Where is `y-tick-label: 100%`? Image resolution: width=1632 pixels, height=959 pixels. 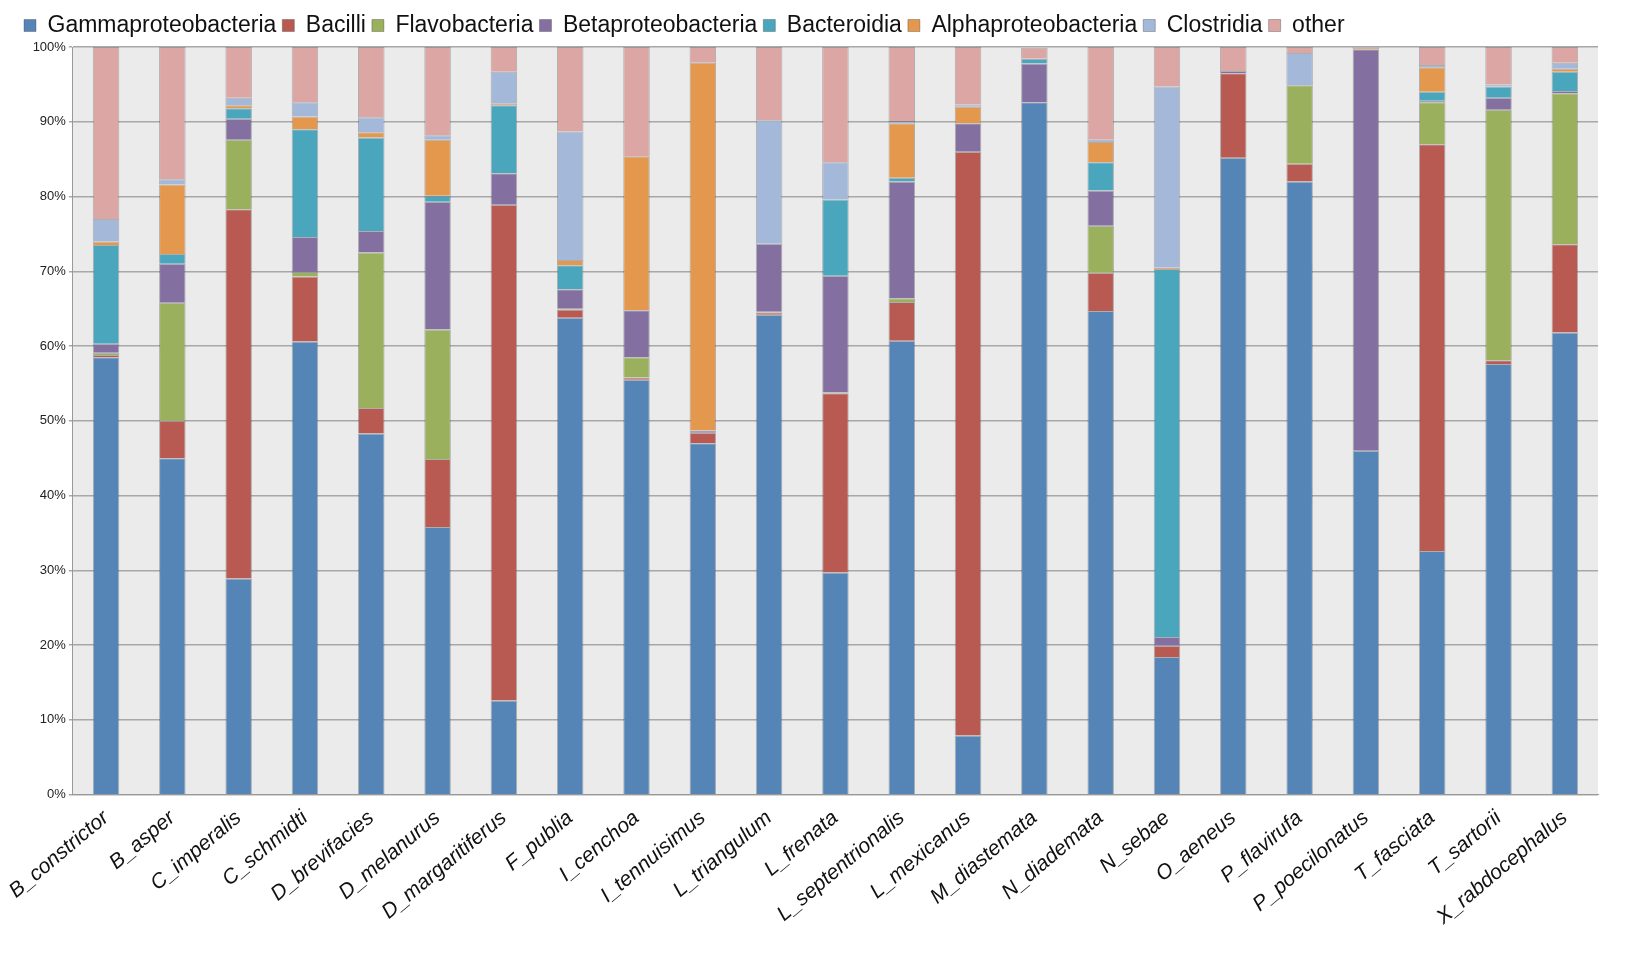 y-tick-label: 100% is located at coordinates (49, 46).